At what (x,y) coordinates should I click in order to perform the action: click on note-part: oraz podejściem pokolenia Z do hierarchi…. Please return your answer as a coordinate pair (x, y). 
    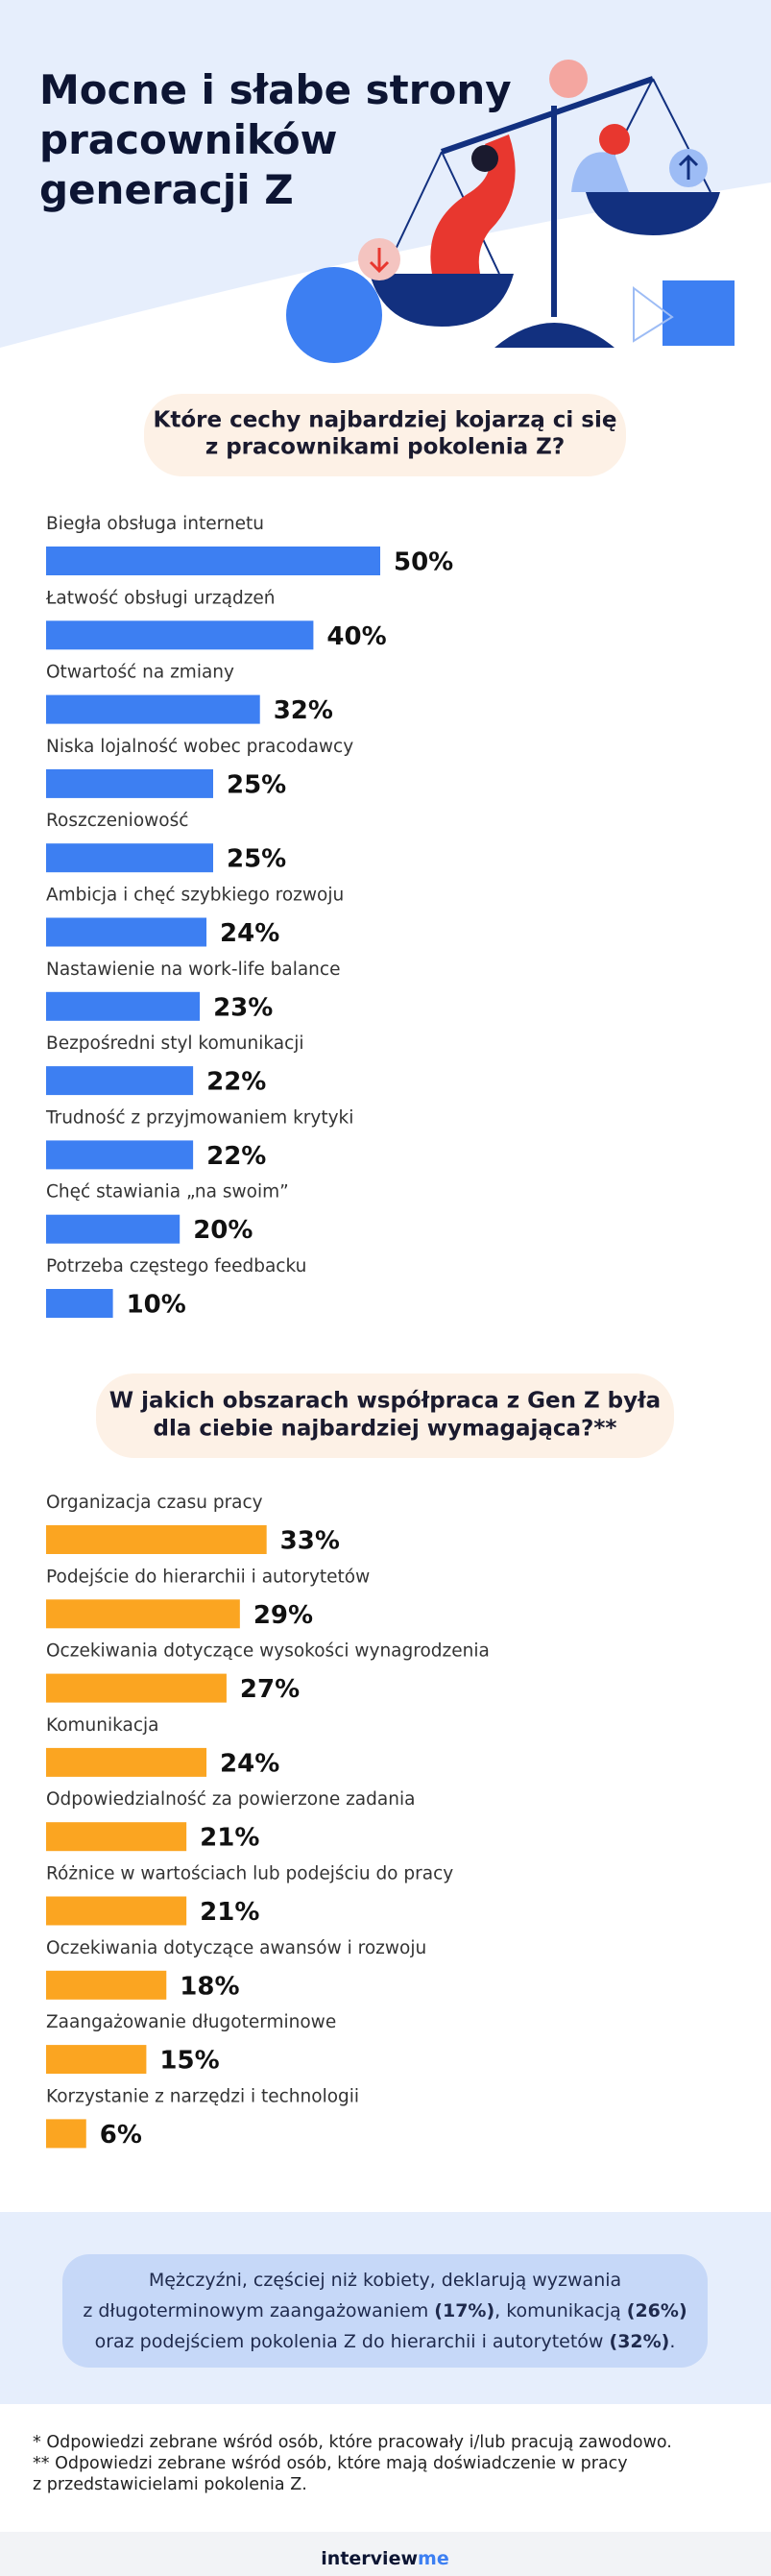
    Looking at the image, I should click on (352, 2341).